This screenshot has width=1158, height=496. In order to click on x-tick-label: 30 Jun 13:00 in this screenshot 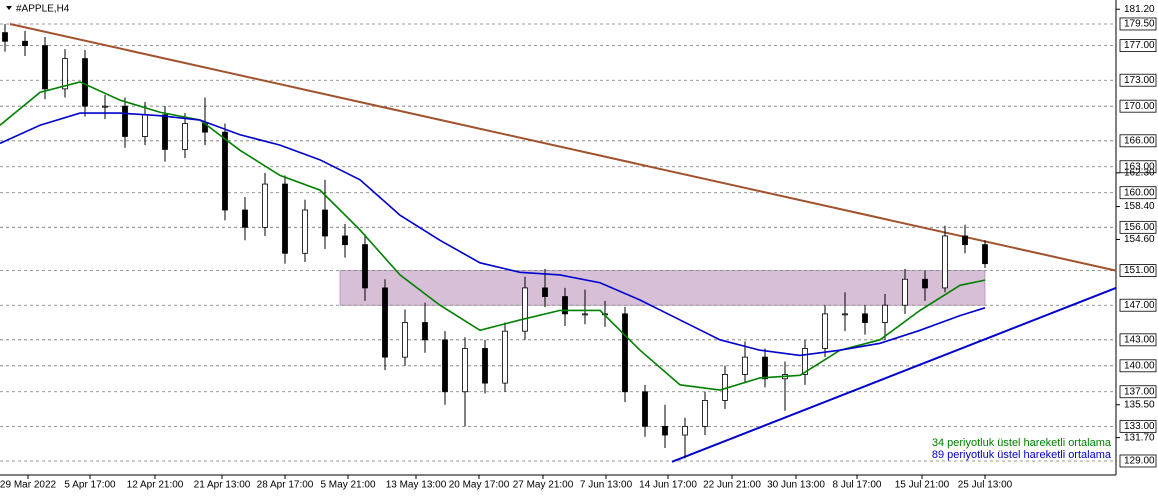, I will do `click(796, 485)`.